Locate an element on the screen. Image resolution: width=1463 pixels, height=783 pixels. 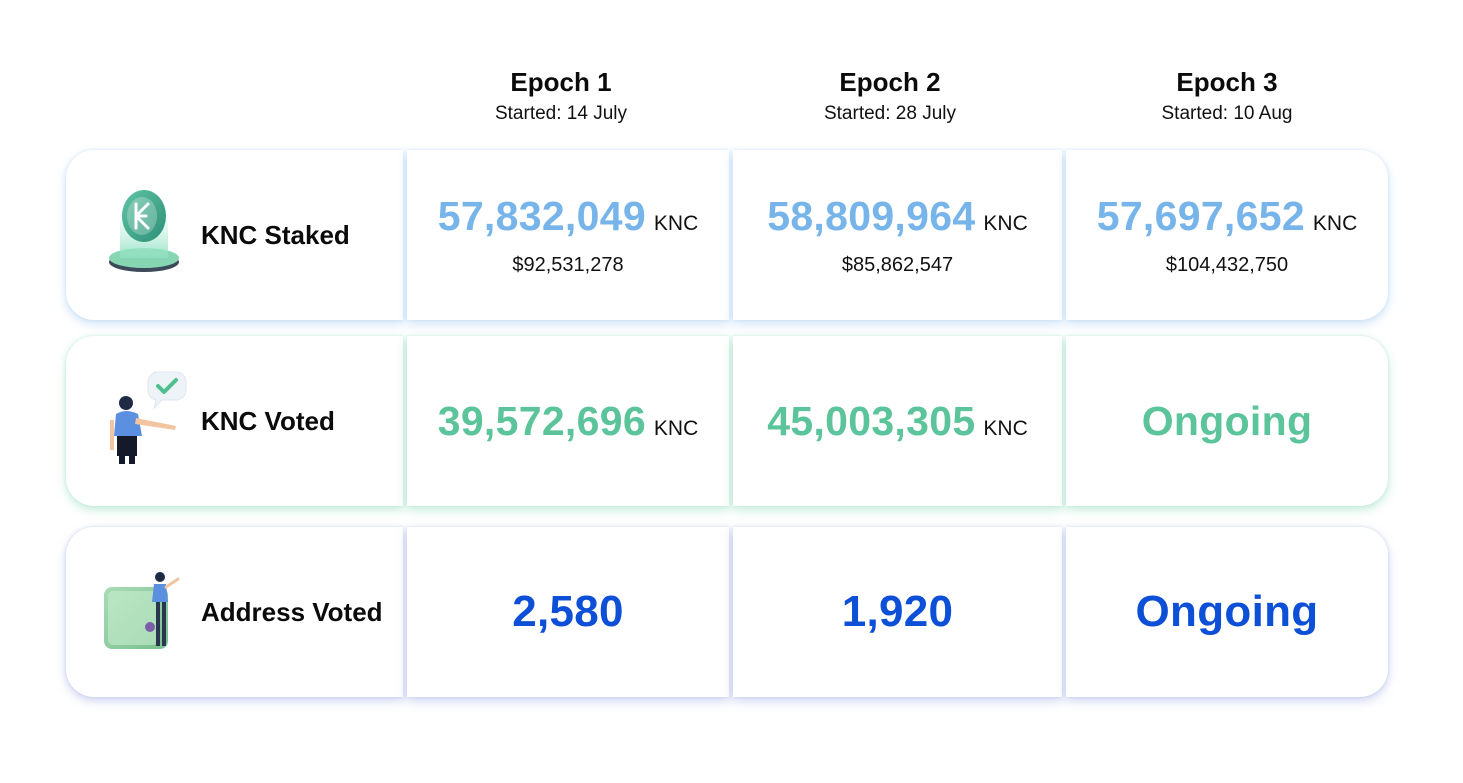
knc-voted-epoch-1-unit: KNC is located at coordinates (676, 428).